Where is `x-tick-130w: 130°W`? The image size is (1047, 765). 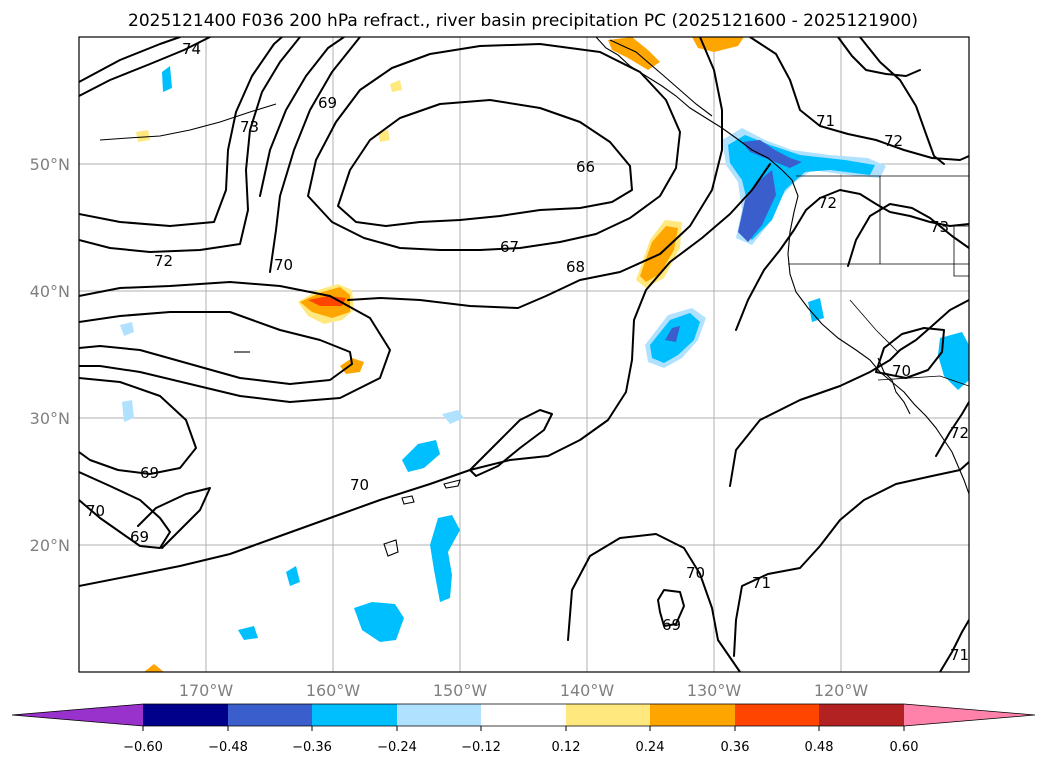
x-tick-130w: 130°W is located at coordinates (714, 690).